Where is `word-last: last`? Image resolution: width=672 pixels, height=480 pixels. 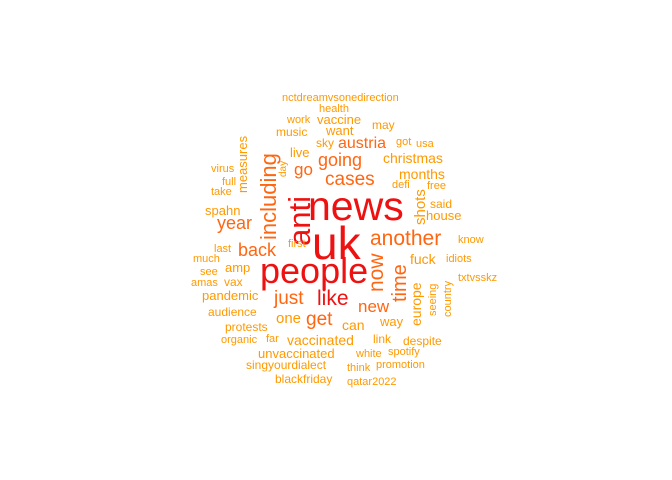
word-last: last is located at coordinates (223, 249).